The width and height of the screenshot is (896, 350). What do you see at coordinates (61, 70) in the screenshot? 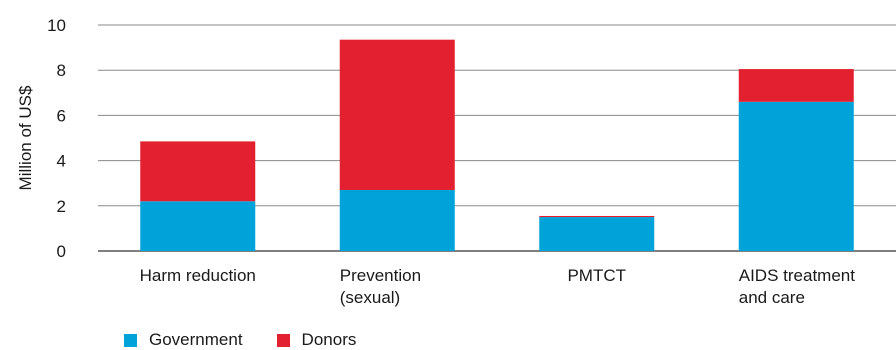
I see `y-tick-label: 8` at bounding box center [61, 70].